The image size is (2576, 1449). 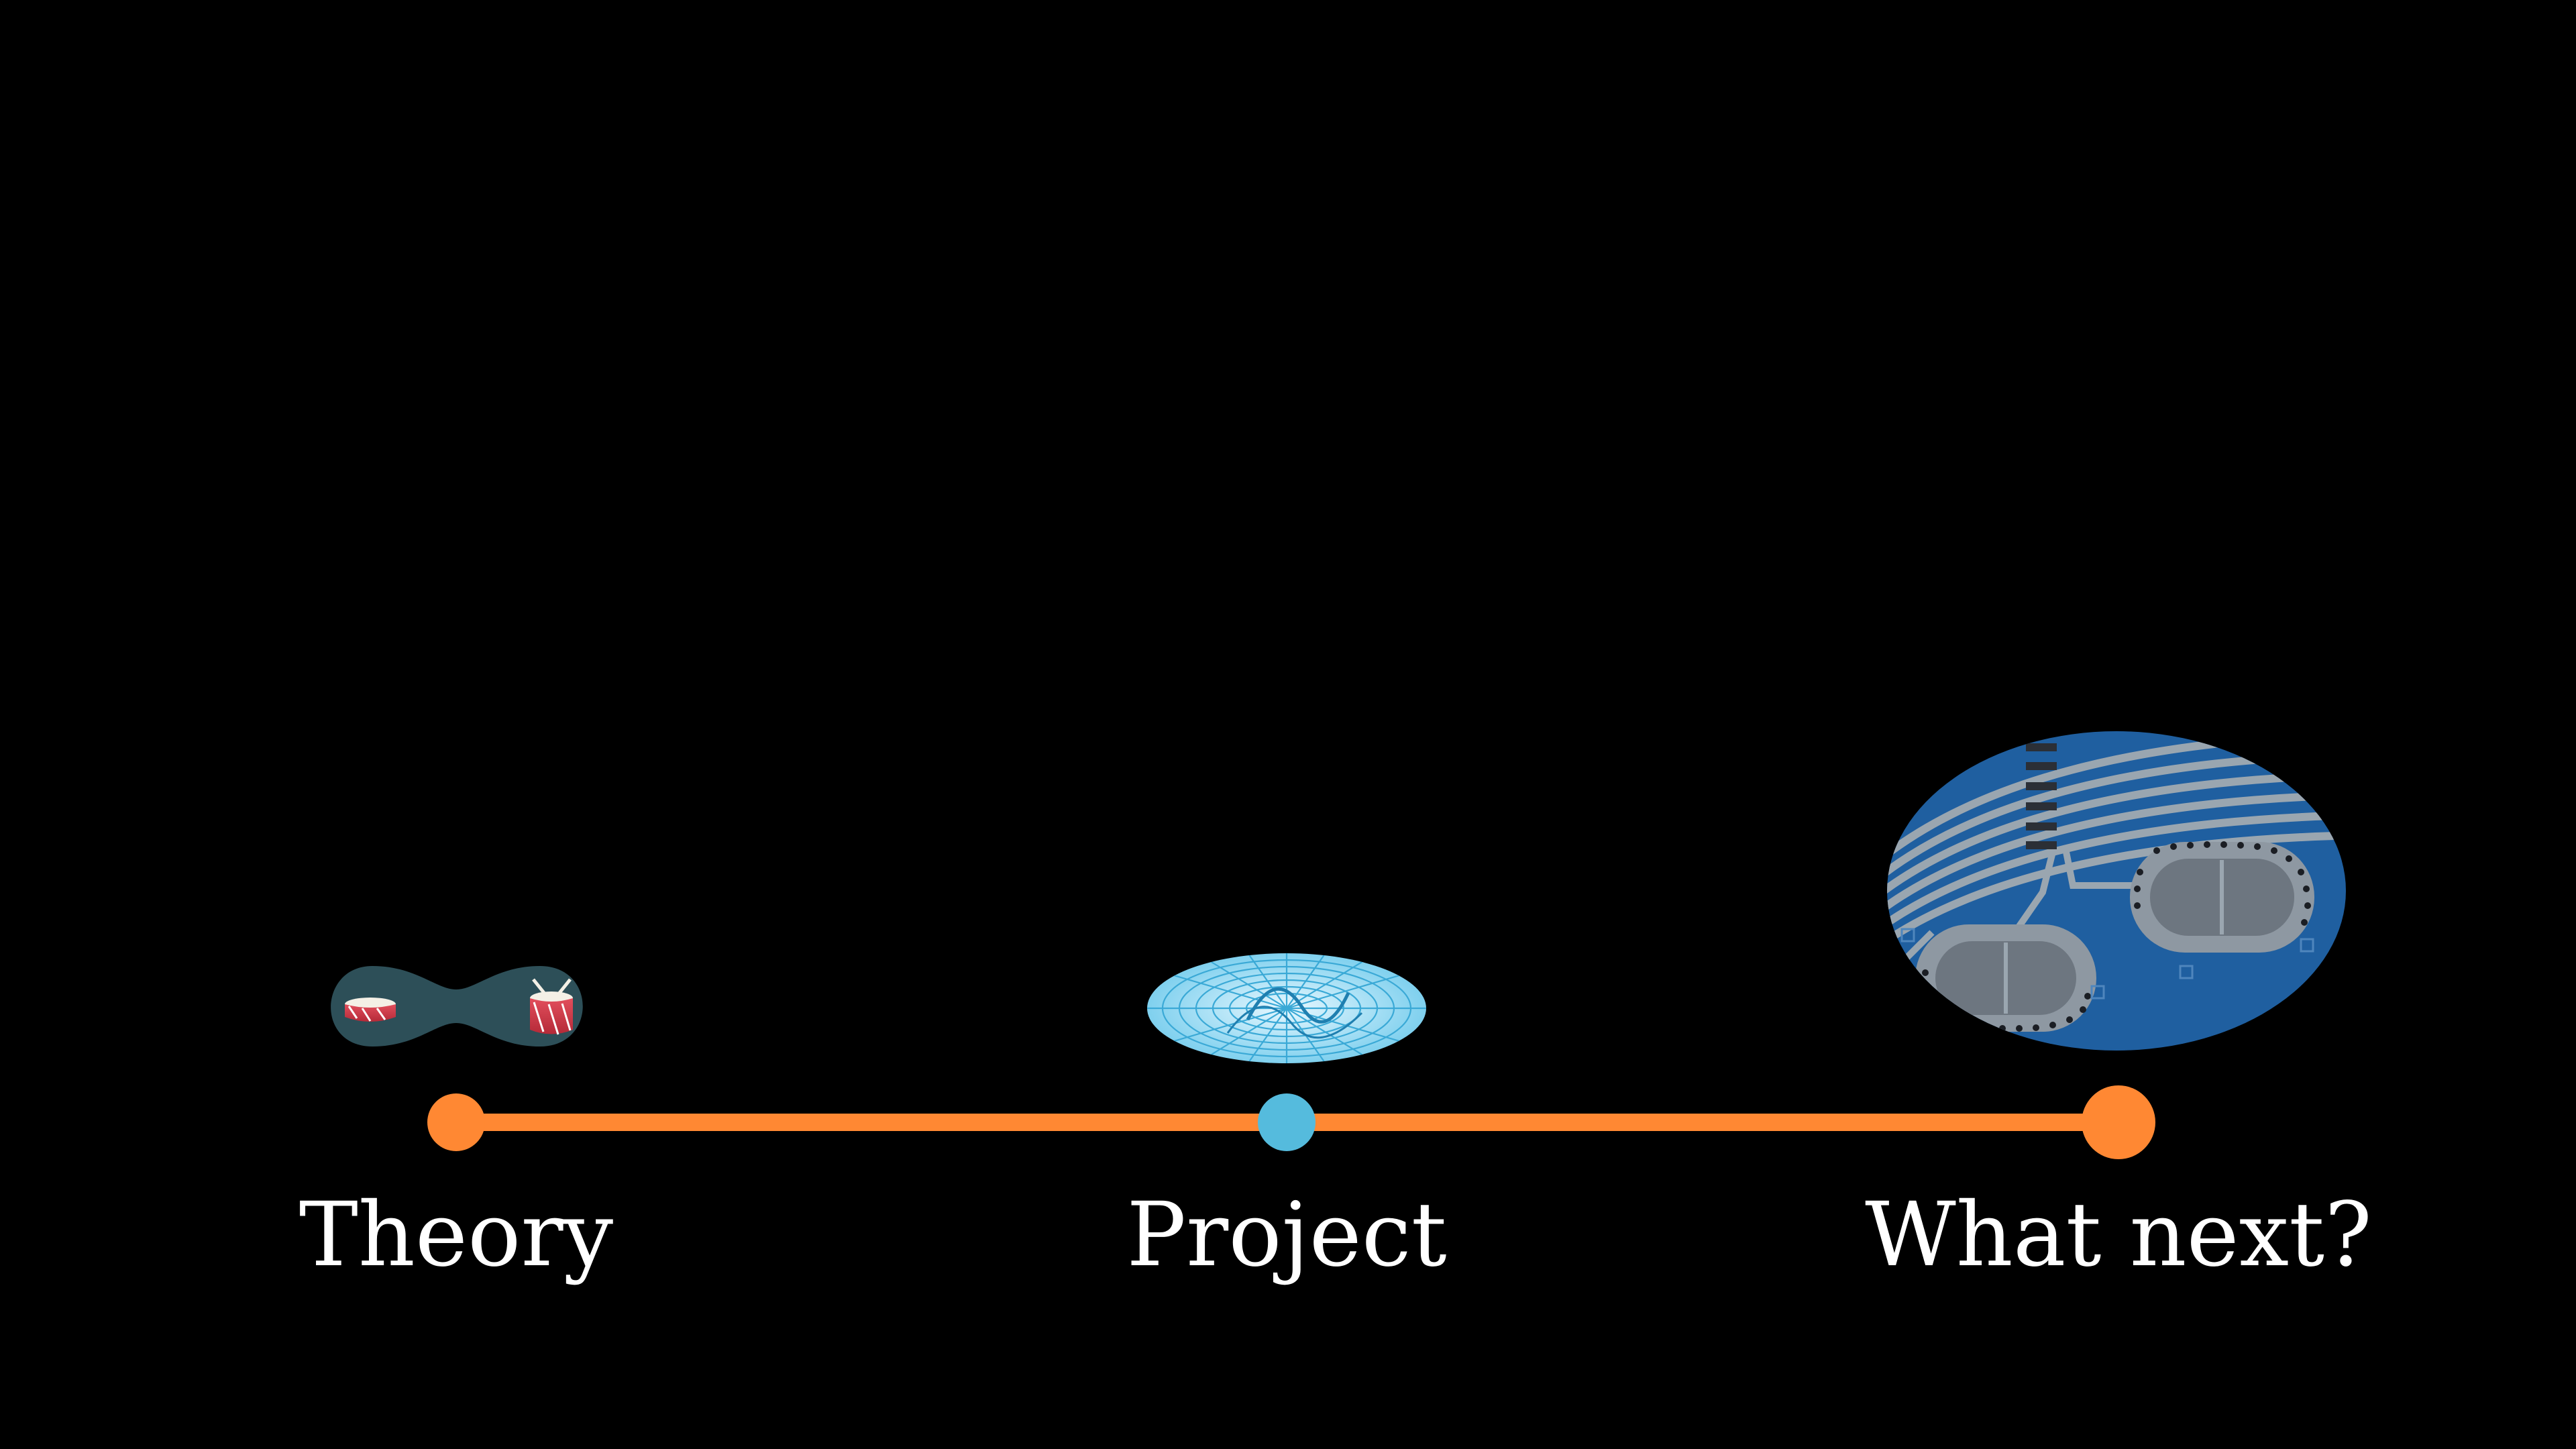 What do you see at coordinates (457, 1006) in the screenshot?
I see `drums-icon` at bounding box center [457, 1006].